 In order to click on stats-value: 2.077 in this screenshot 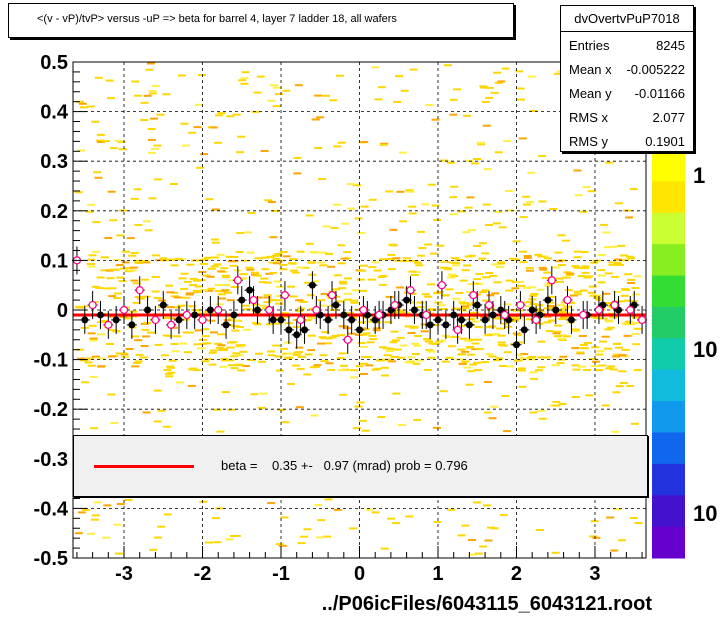, I will do `click(668, 117)`.